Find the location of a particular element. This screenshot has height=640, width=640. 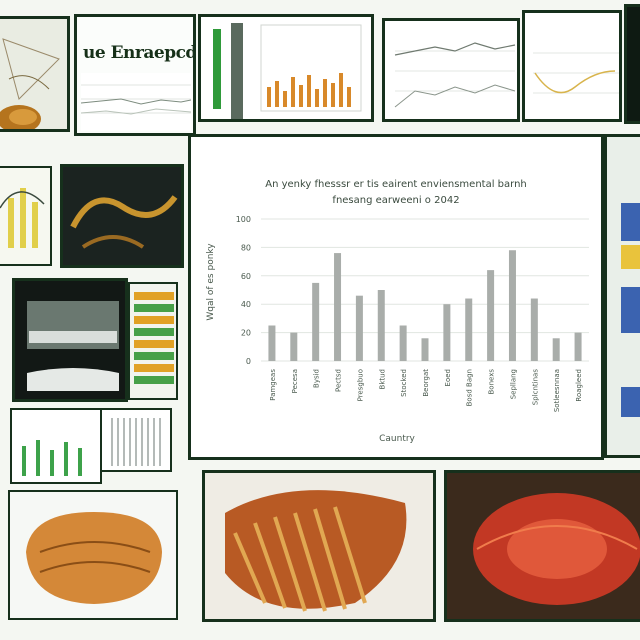

graph-small-panel is located at coordinates (26, 216).